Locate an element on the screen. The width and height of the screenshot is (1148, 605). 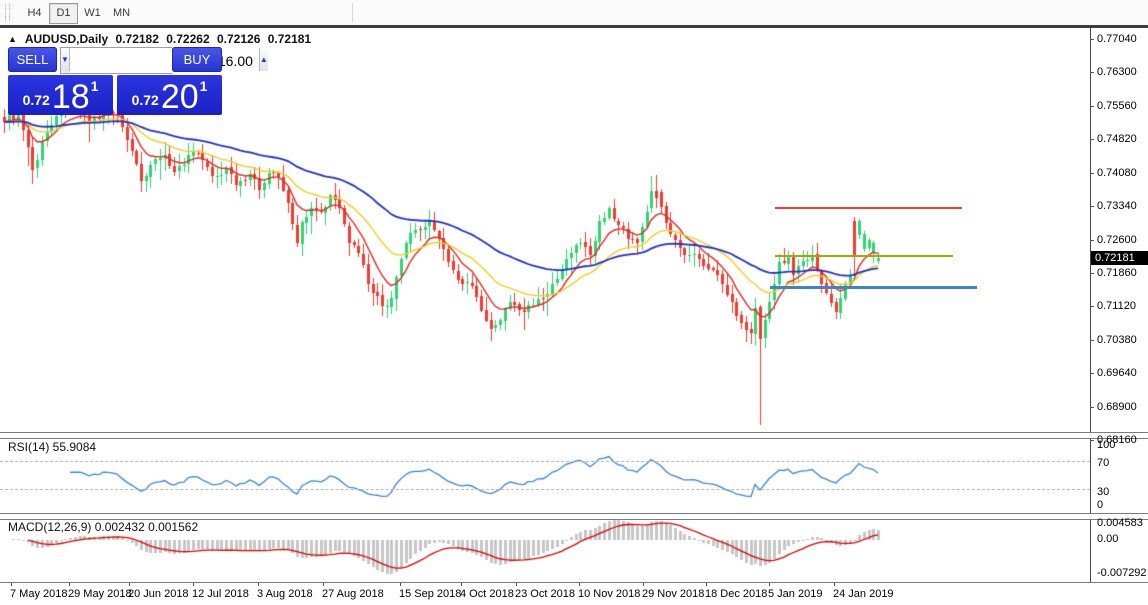
price-scale-label: 0.74080 is located at coordinates (1117, 172).